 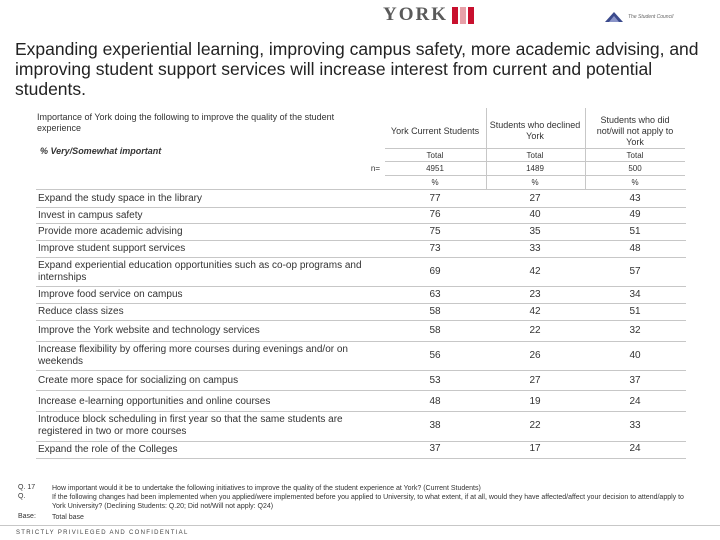 I want to click on n-label: n=, so click(x=375, y=168).